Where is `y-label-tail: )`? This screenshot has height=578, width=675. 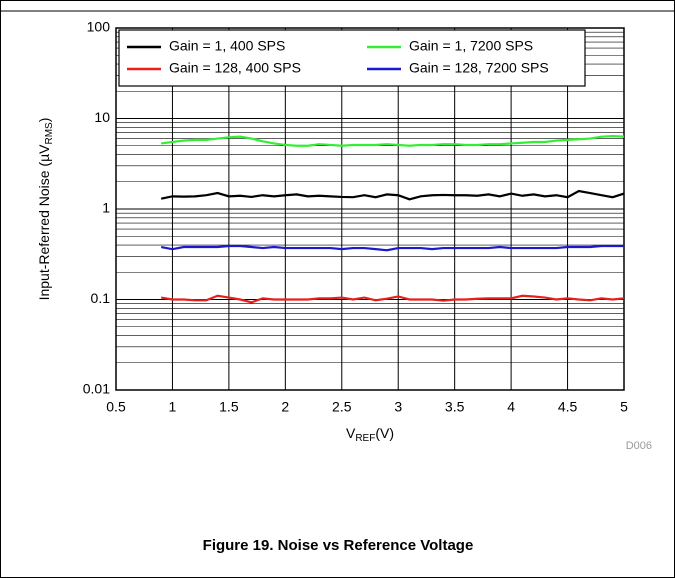
y-label-tail: ) is located at coordinates (44, 120).